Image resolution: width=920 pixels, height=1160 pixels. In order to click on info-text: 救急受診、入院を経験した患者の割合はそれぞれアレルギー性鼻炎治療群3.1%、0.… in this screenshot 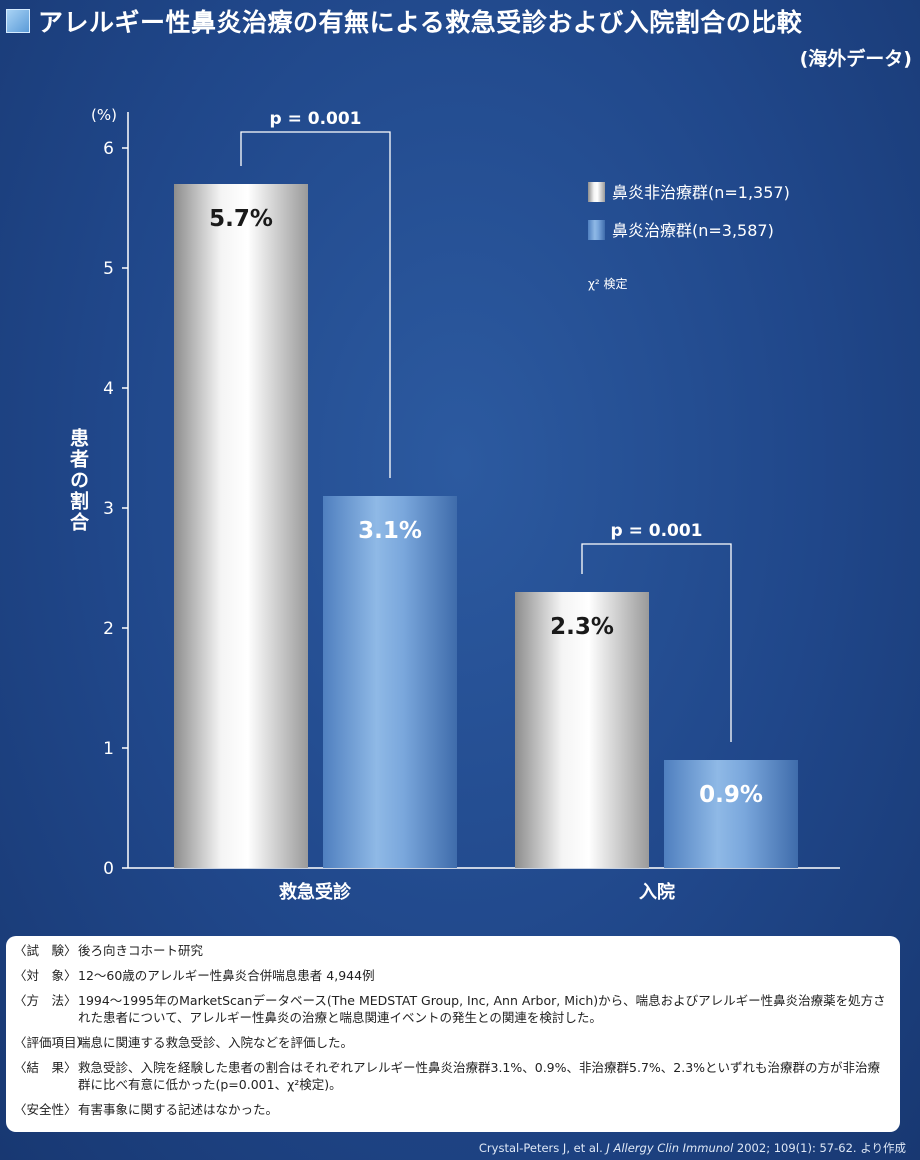, I will do `click(479, 1076)`.